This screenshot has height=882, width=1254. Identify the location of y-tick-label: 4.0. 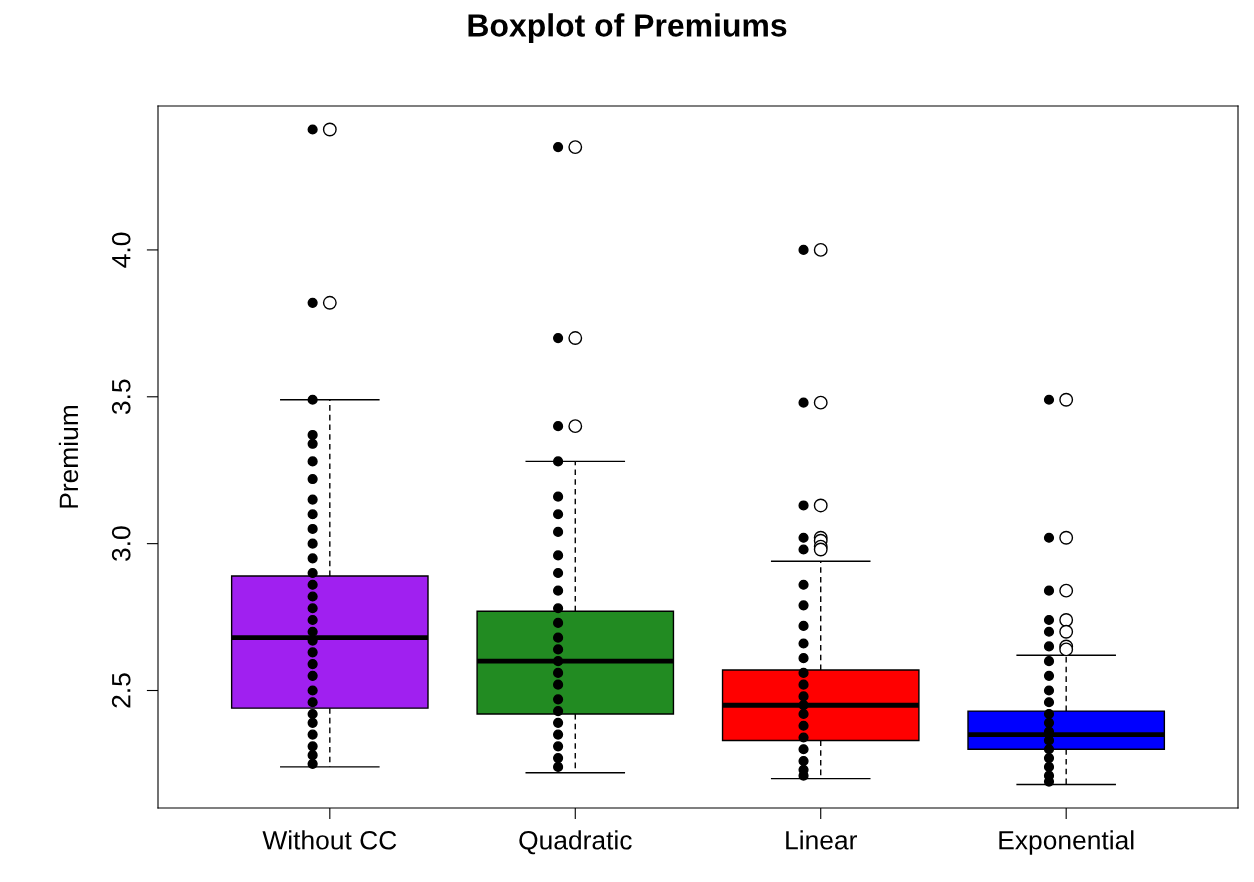
(121, 250).